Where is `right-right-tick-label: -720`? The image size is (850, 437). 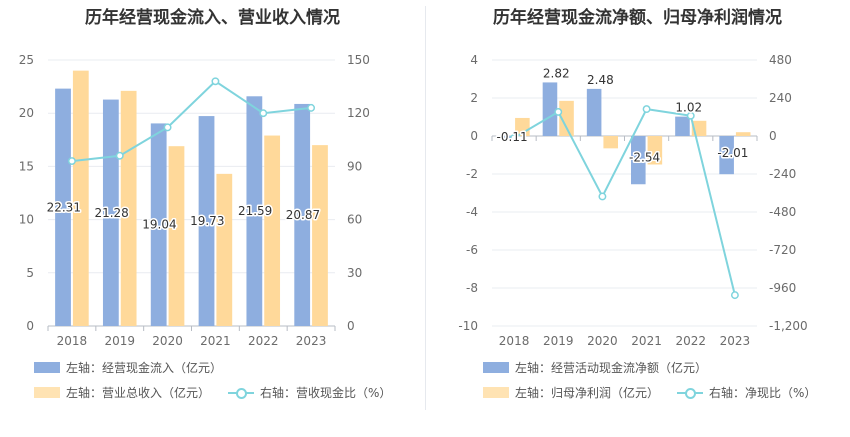
right-right-tick-label: -720 is located at coordinates (782, 250).